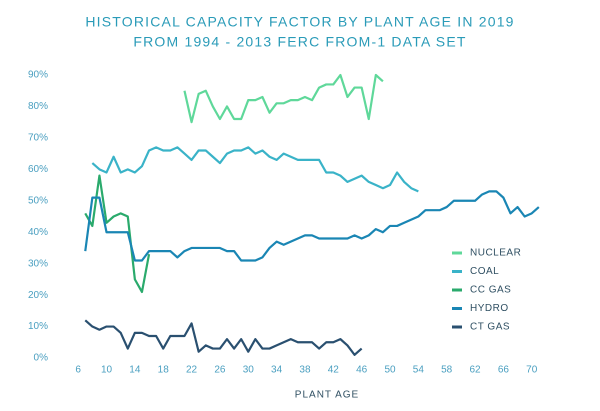 The height and width of the screenshot is (411, 600). What do you see at coordinates (327, 395) in the screenshot?
I see `x-axis-label: PLANT AGE` at bounding box center [327, 395].